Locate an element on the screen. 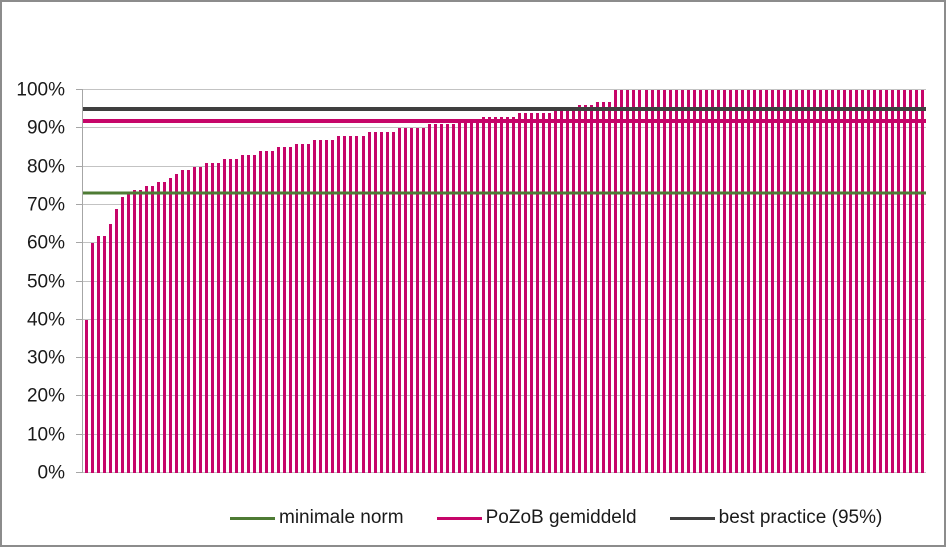  legend-line-best-practice-icon is located at coordinates (692, 518).